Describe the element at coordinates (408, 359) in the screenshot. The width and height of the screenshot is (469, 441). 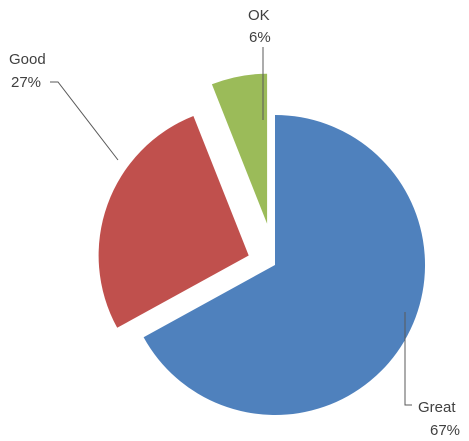
I see `leader-line-great` at that location.